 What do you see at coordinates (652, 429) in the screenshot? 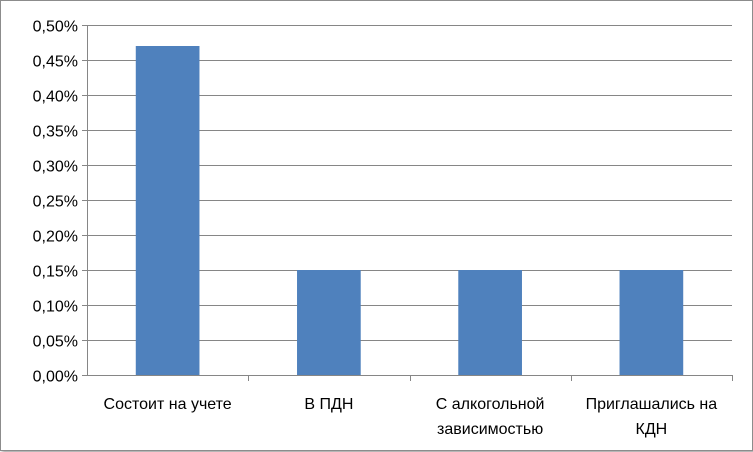
I see `category-label: КДН` at bounding box center [652, 429].